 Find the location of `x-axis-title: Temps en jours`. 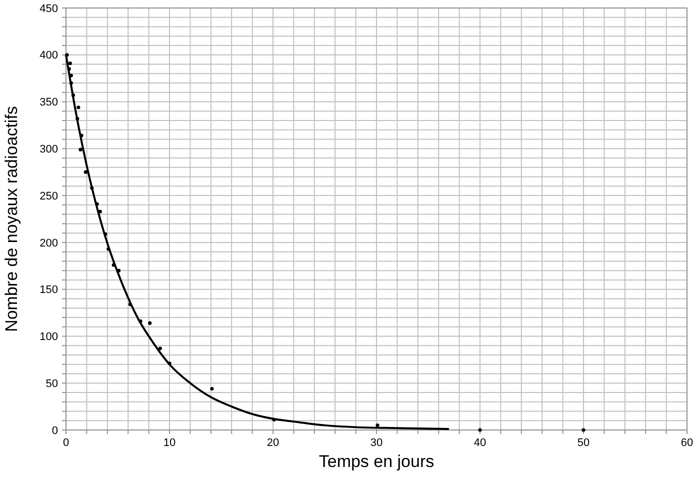

x-axis-title: Temps en jours is located at coordinates (376, 461).